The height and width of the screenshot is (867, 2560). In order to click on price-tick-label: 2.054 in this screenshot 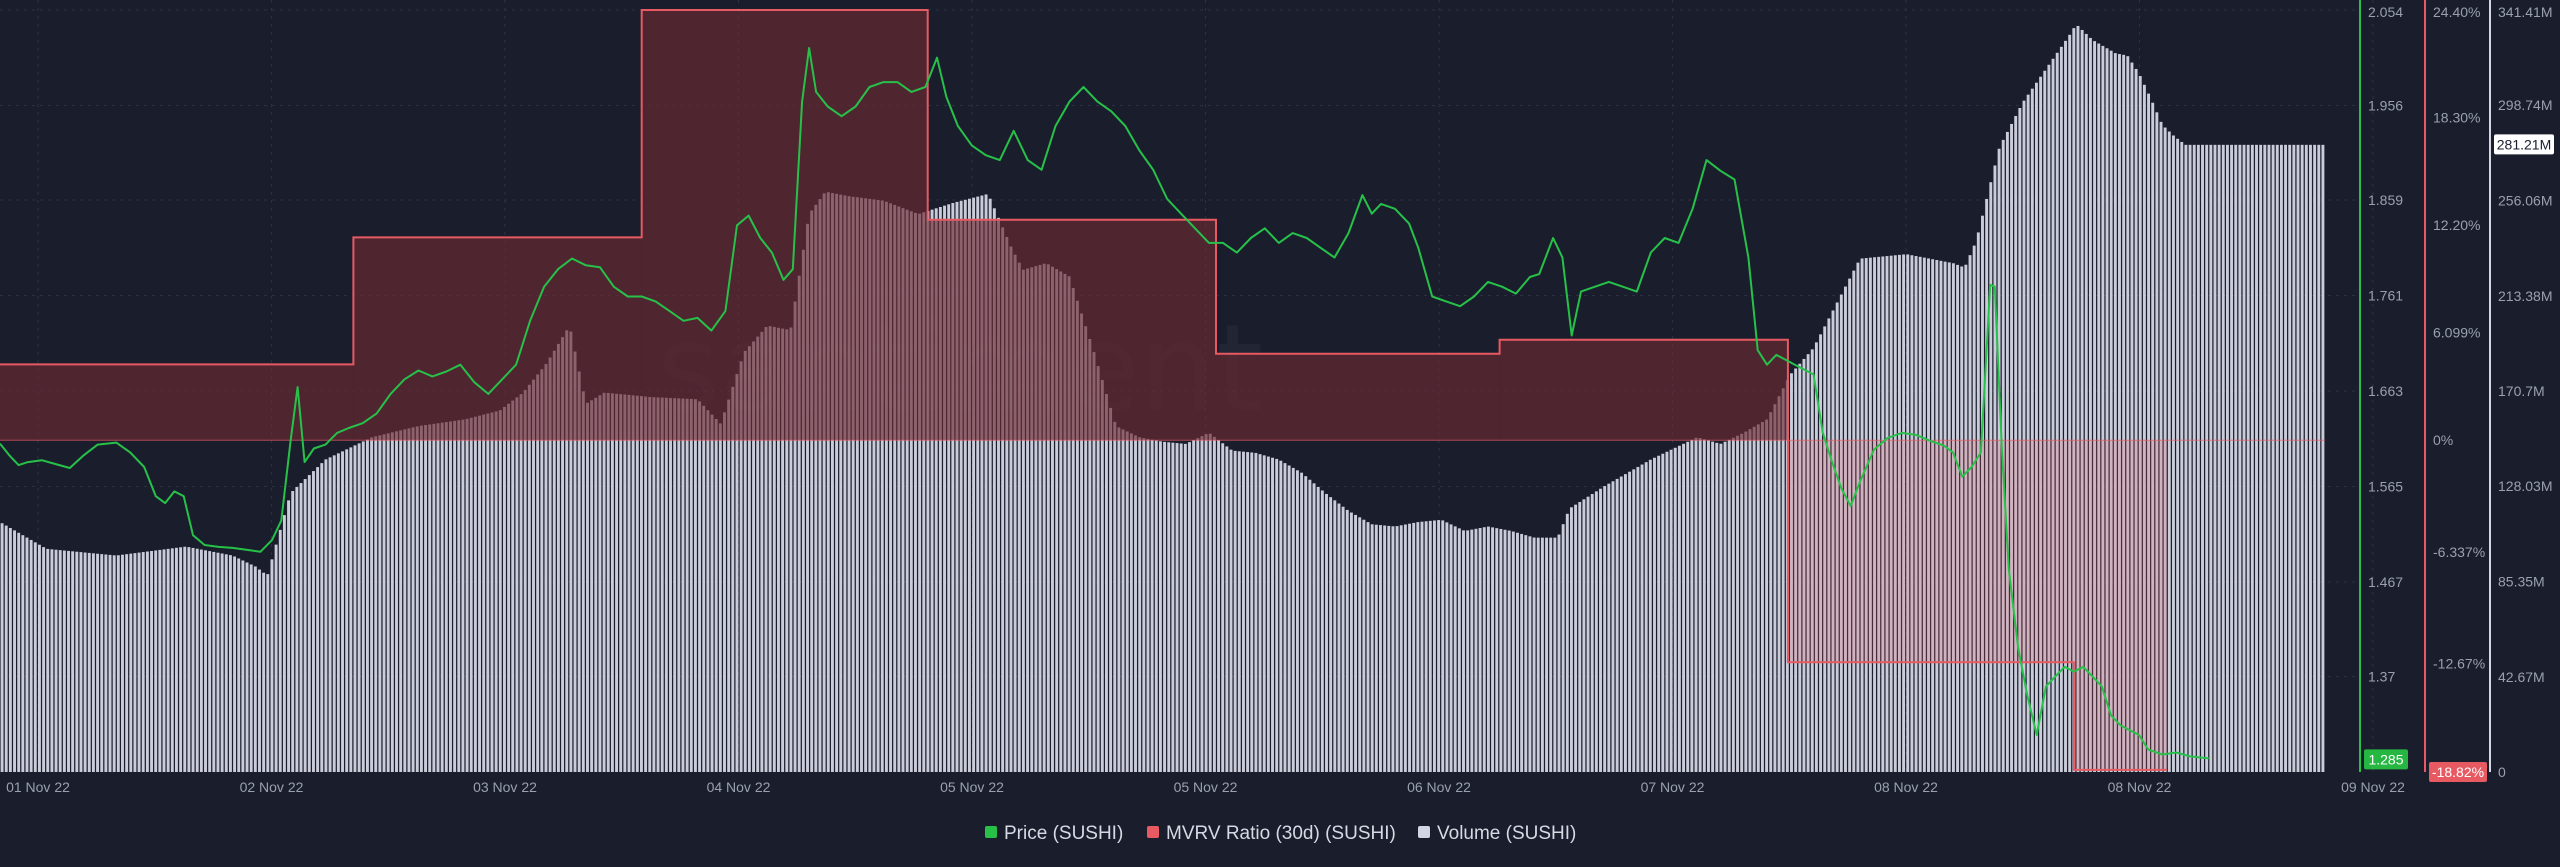, I will do `click(2385, 12)`.